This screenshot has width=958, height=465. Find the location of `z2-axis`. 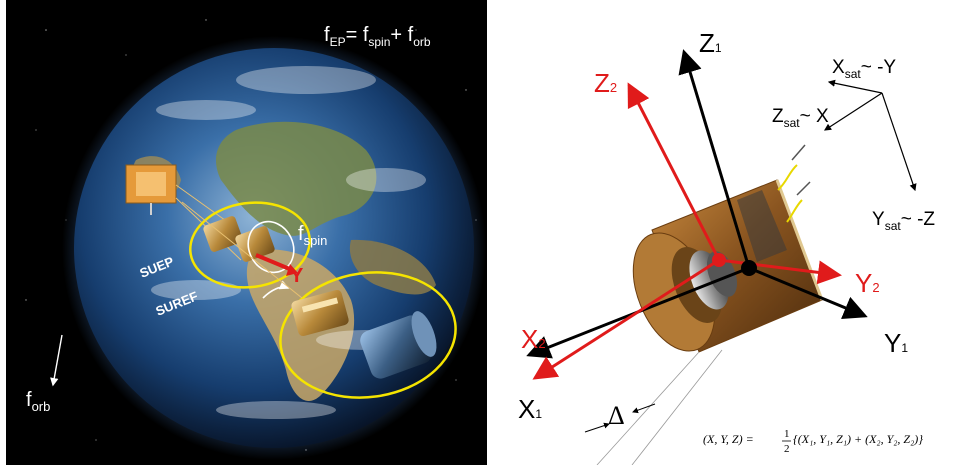

z2-axis is located at coordinates (674, 171).